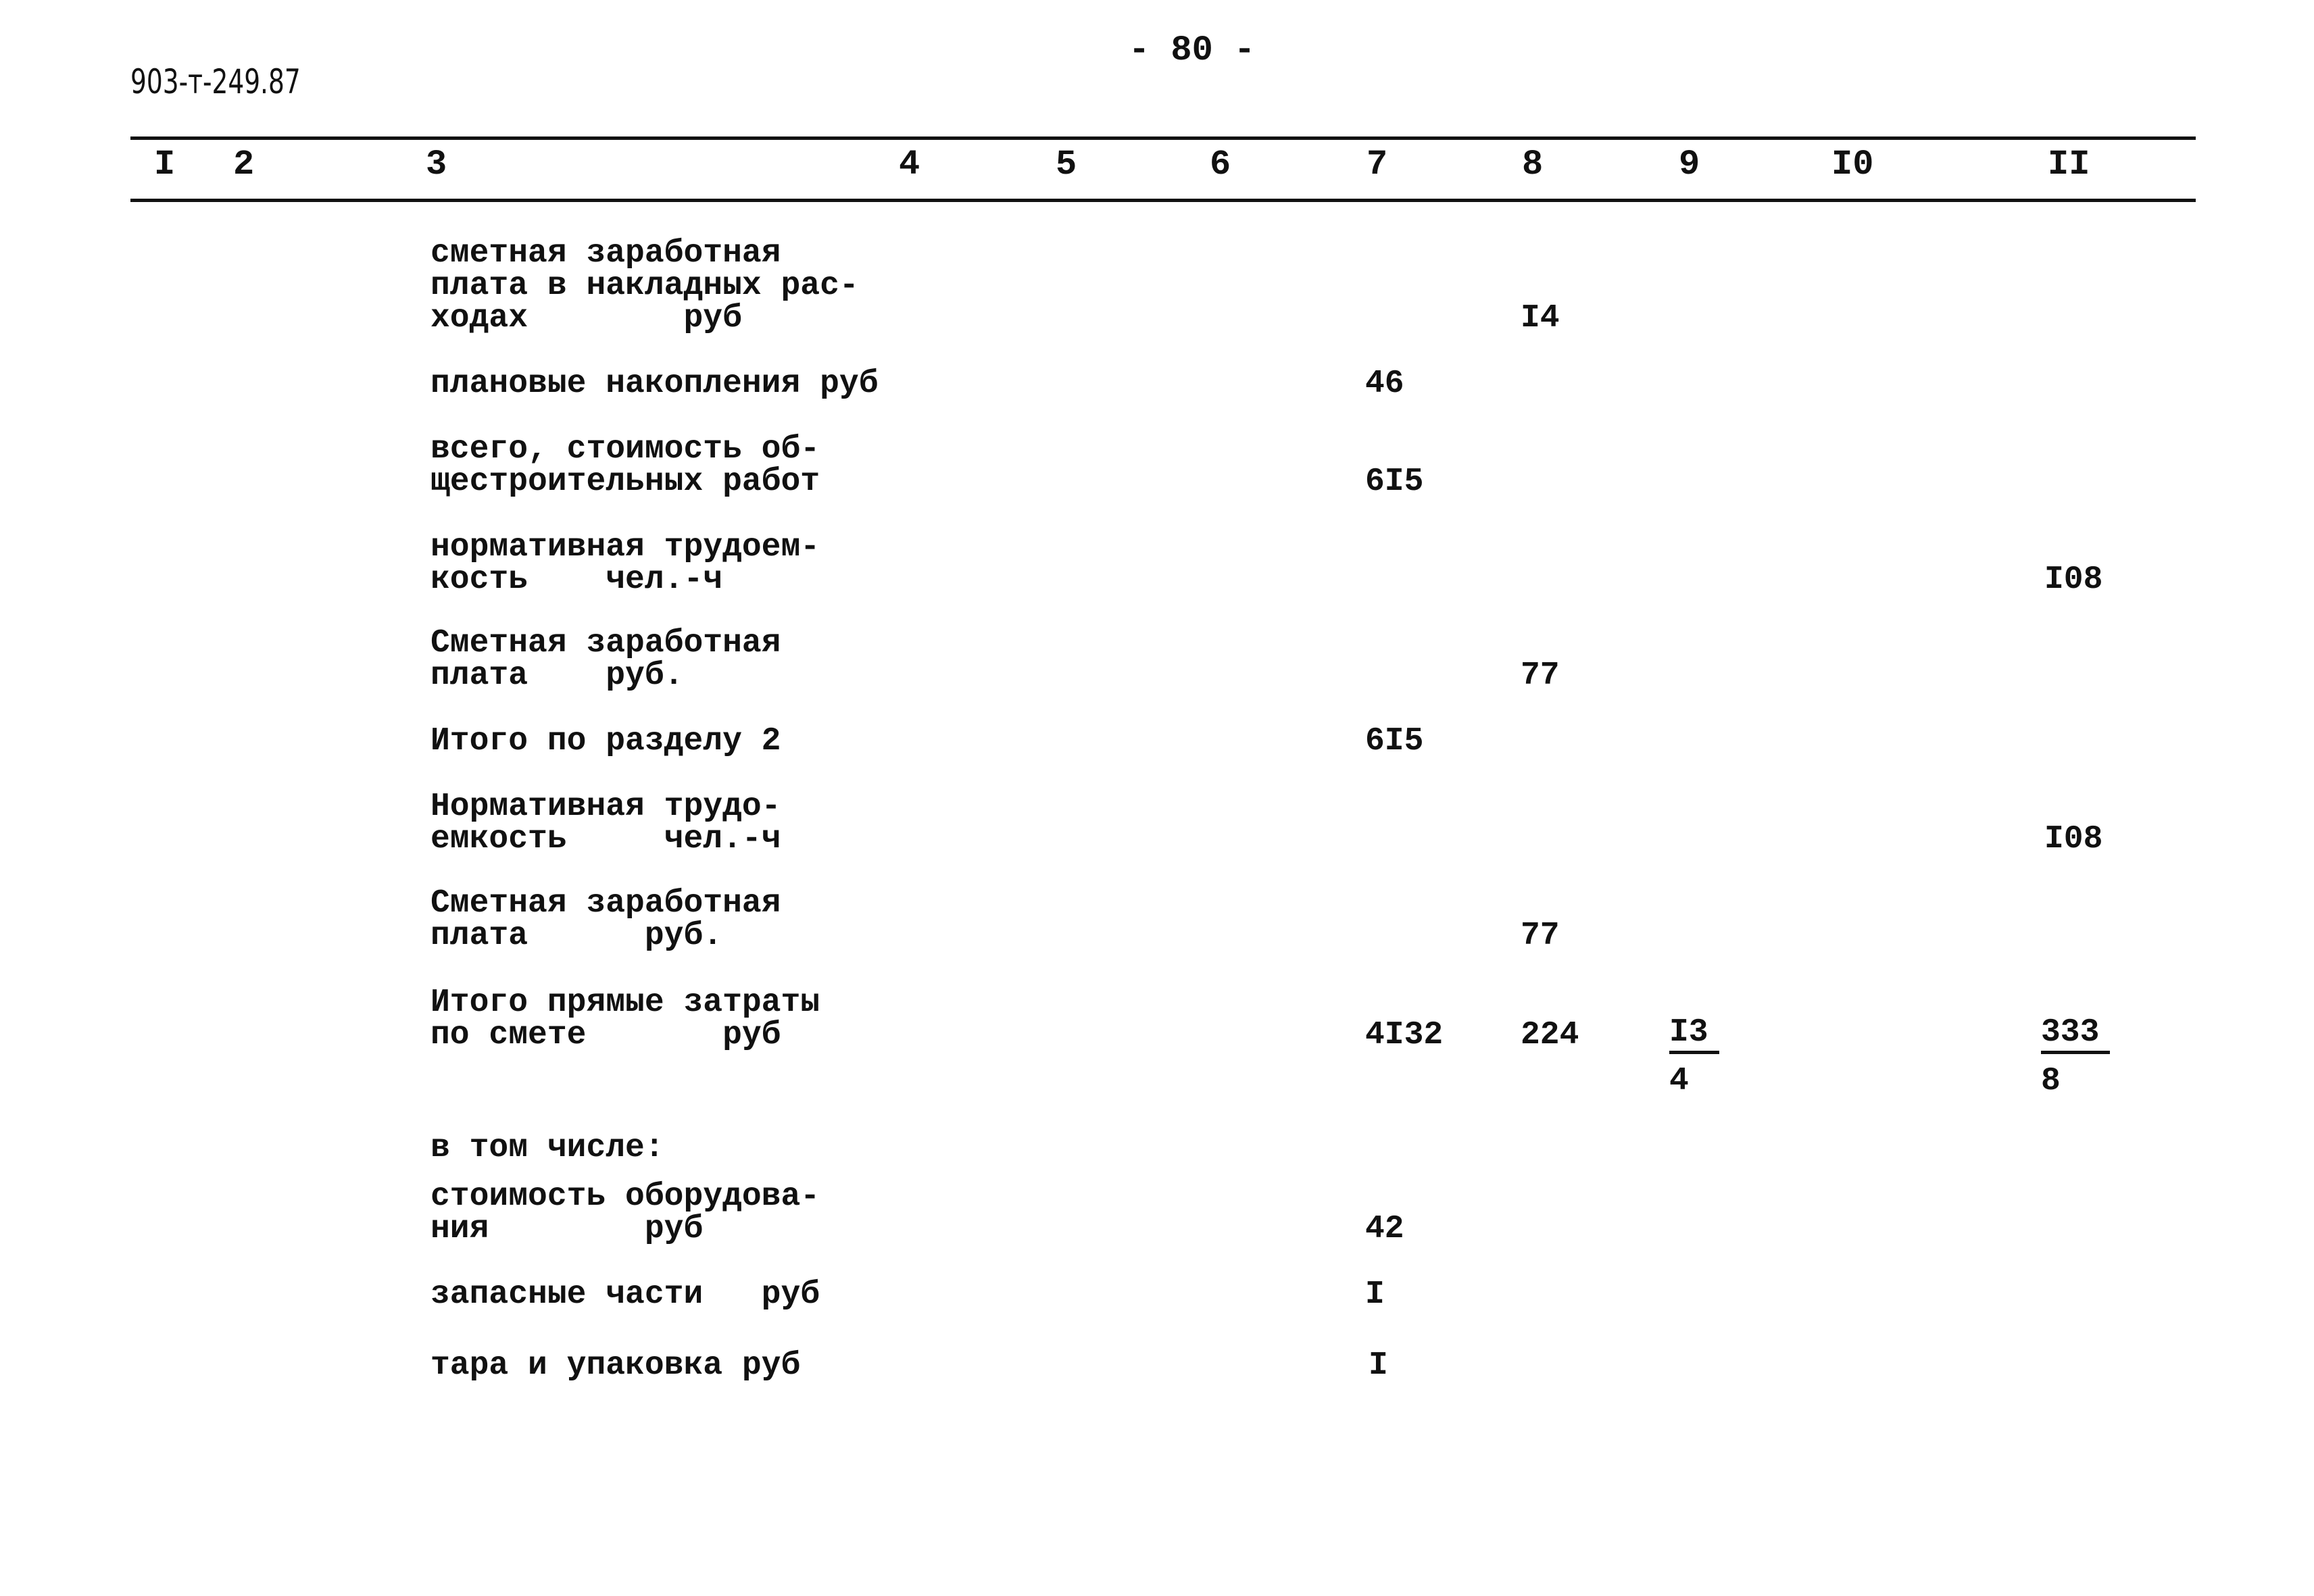 The height and width of the screenshot is (1596, 2314). I want to click on row-label: нормативная трудоем- кость чел.-ч, so click(625, 563).